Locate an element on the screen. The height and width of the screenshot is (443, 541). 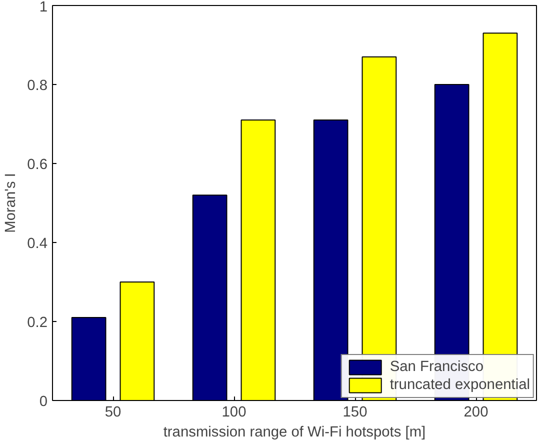
x-tick-label: 50 is located at coordinates (113, 412).